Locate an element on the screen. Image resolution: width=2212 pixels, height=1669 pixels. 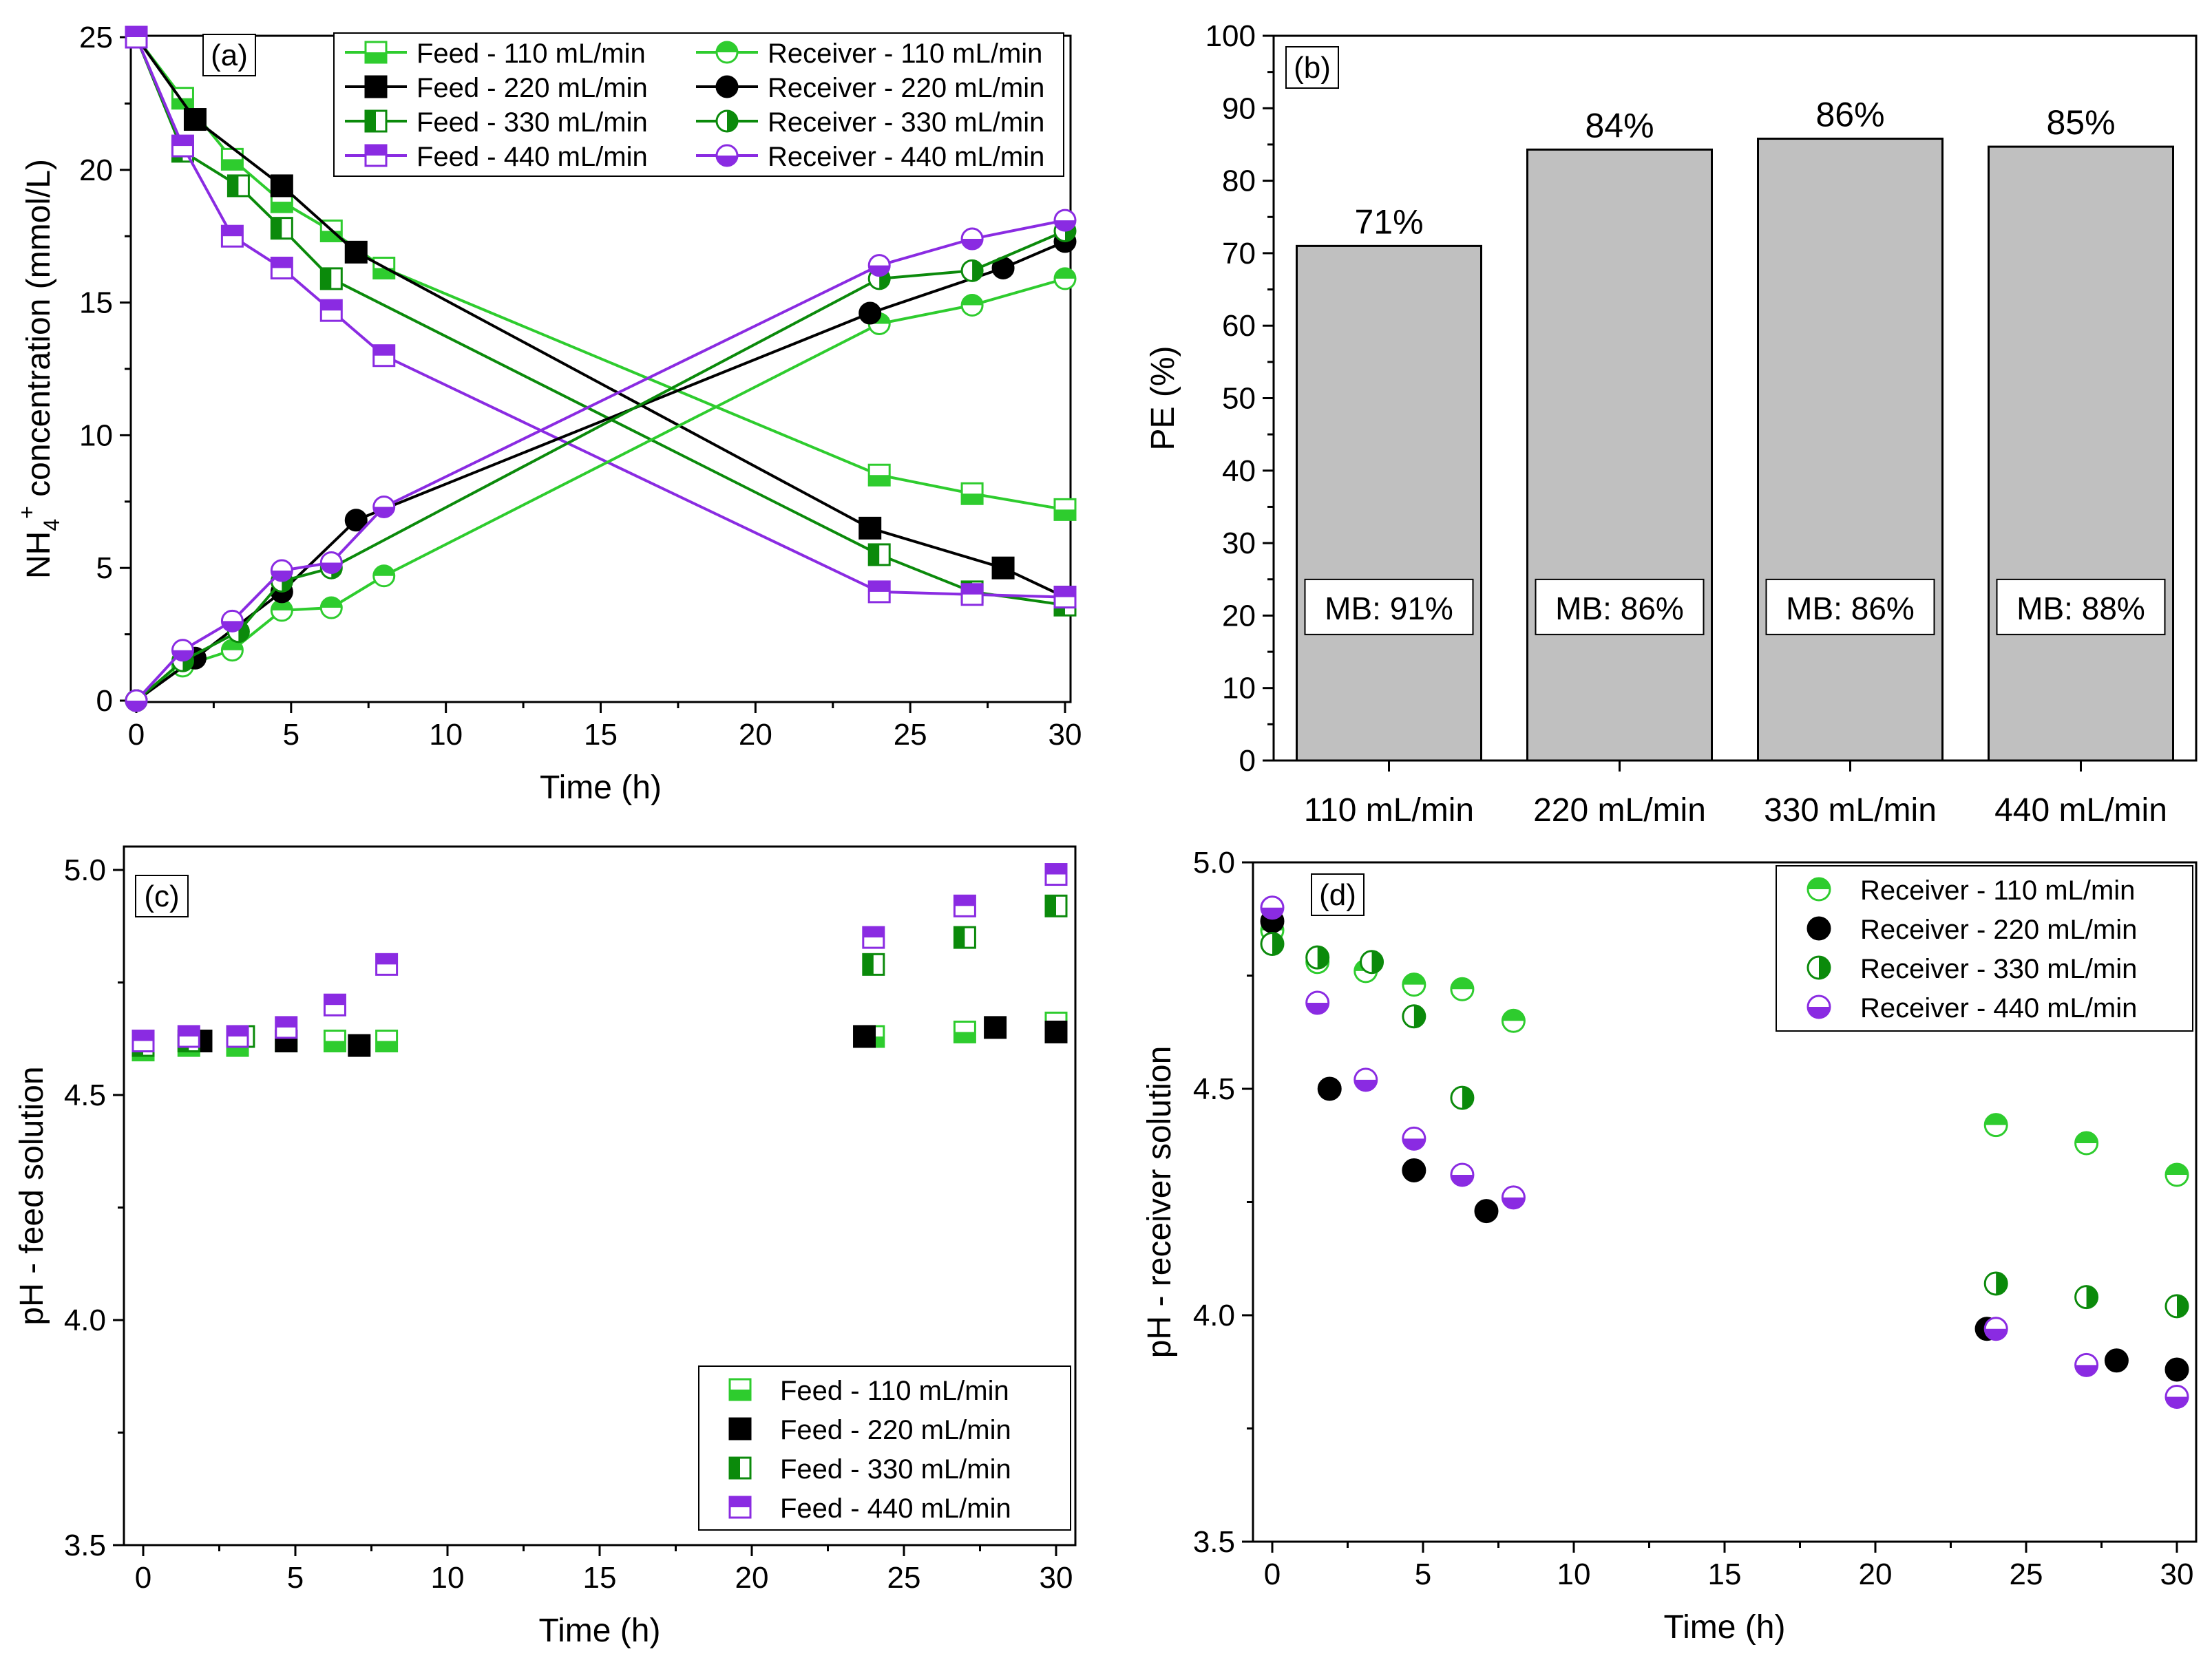
x-tick-label: 15 is located at coordinates (1725, 1575).